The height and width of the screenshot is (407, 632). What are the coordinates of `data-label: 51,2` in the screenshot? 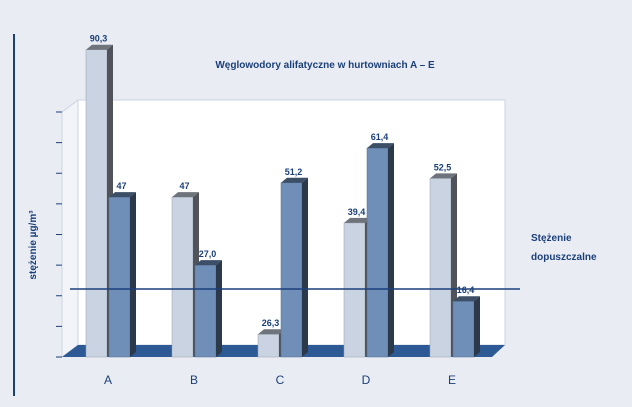 It's located at (294, 172).